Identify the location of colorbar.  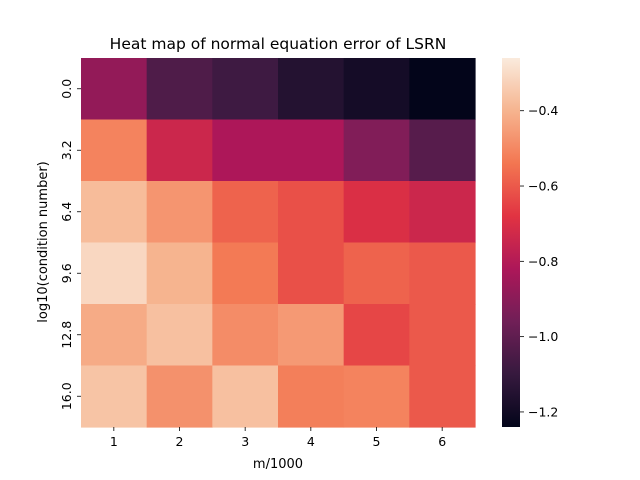
(511, 242).